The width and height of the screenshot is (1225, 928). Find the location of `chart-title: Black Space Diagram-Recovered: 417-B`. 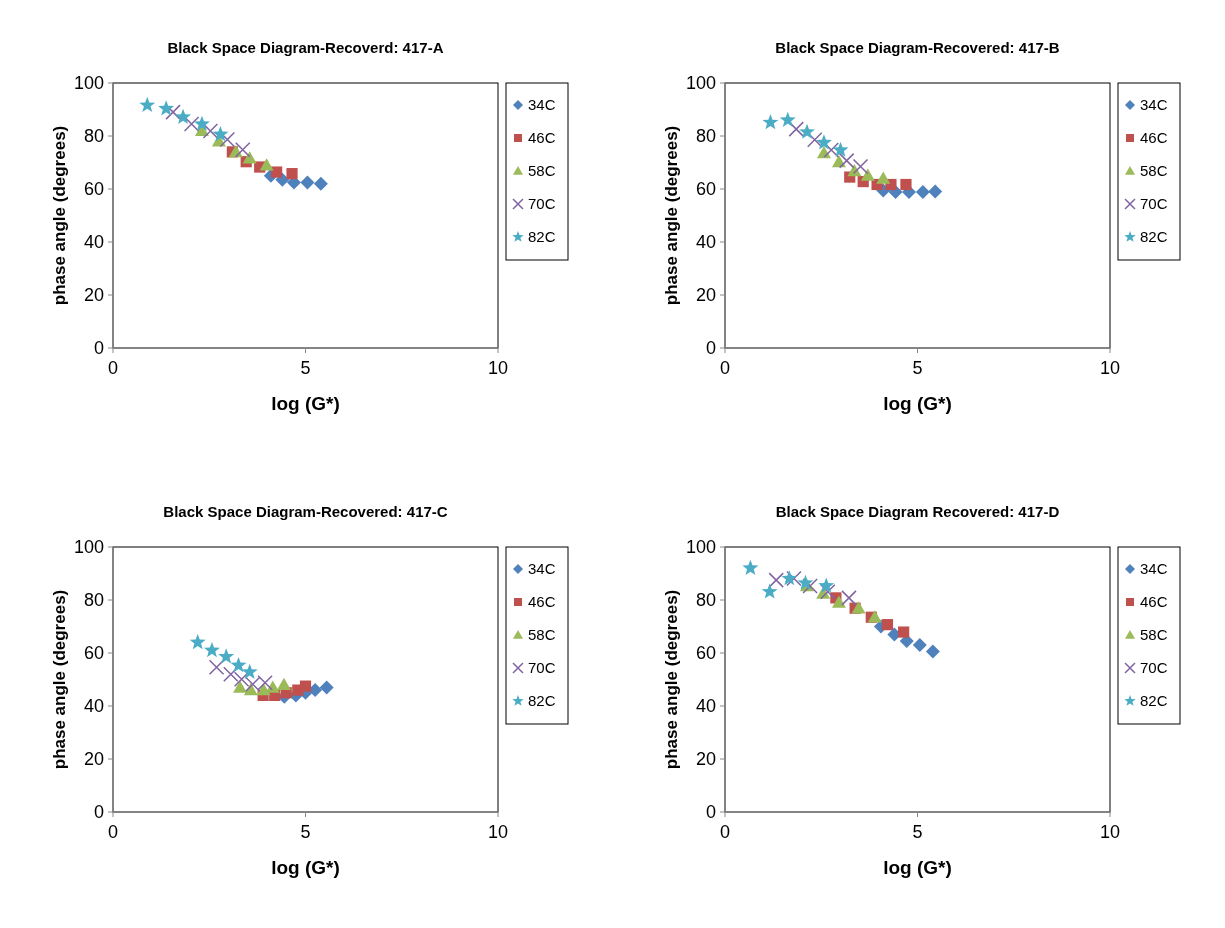

chart-title: Black Space Diagram-Recovered: 417-B is located at coordinates (917, 47).